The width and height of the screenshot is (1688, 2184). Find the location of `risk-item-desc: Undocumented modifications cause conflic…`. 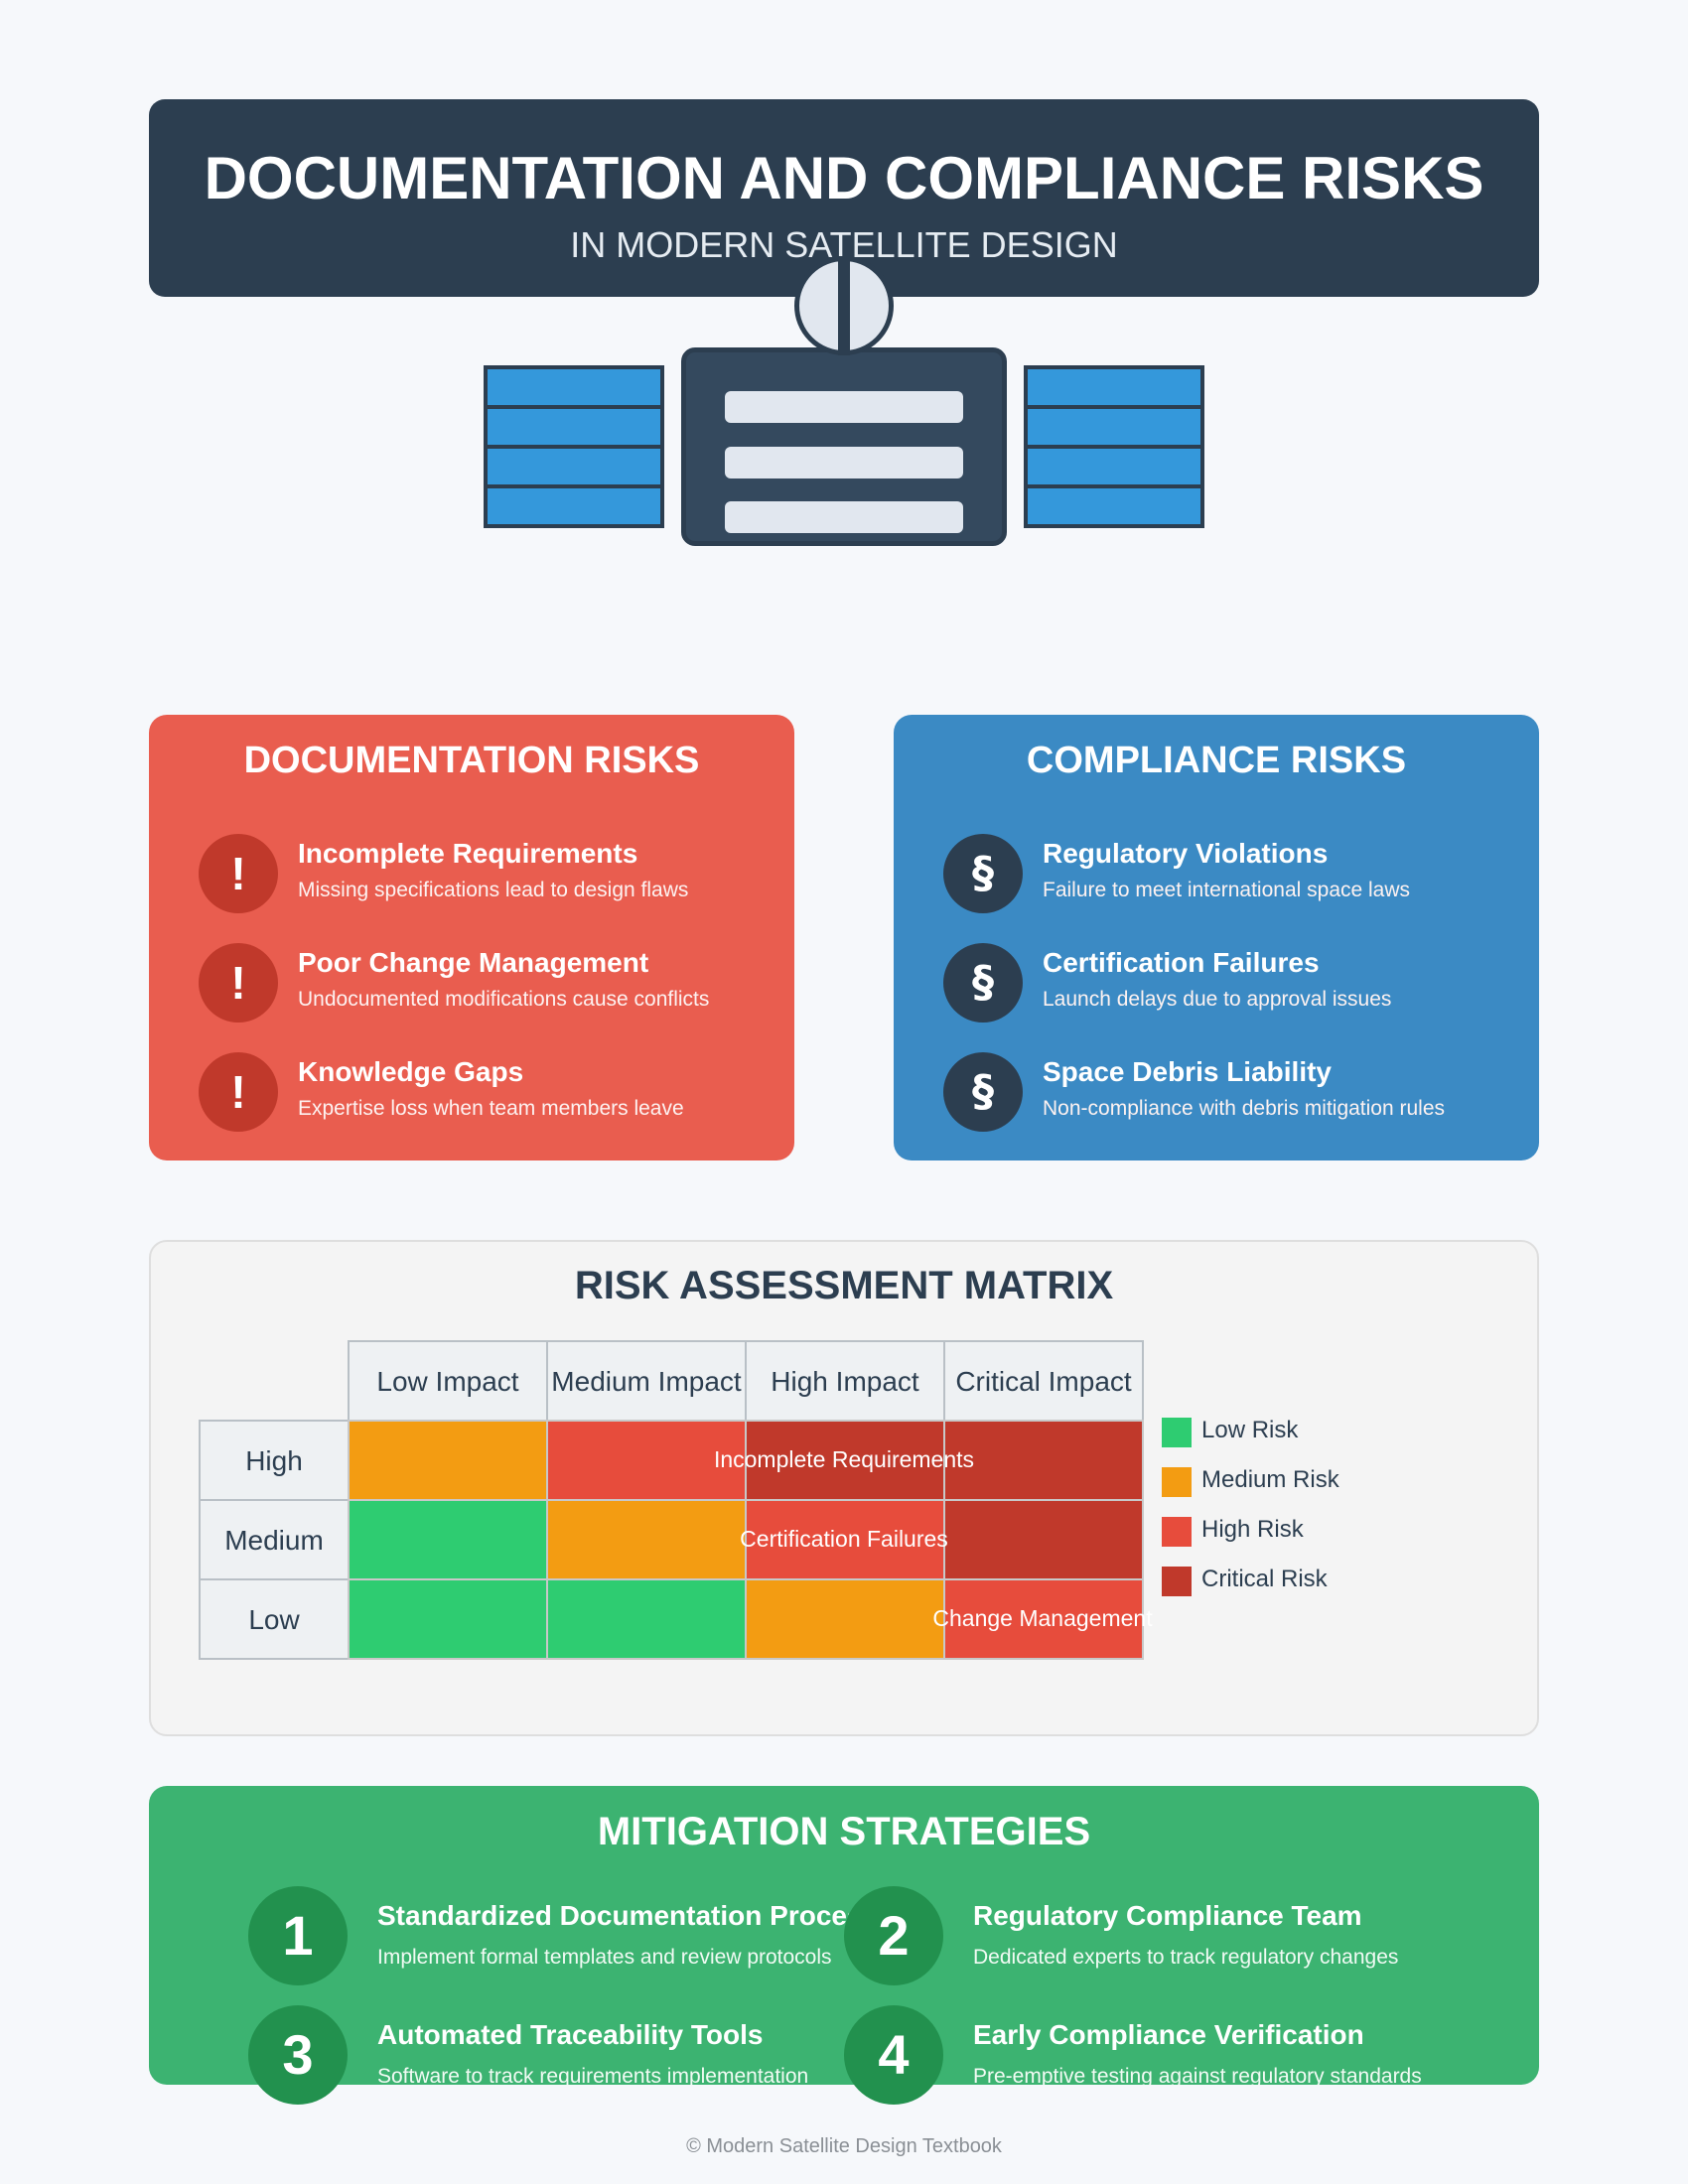

risk-item-desc: Undocumented modifications cause conflic… is located at coordinates (504, 999).